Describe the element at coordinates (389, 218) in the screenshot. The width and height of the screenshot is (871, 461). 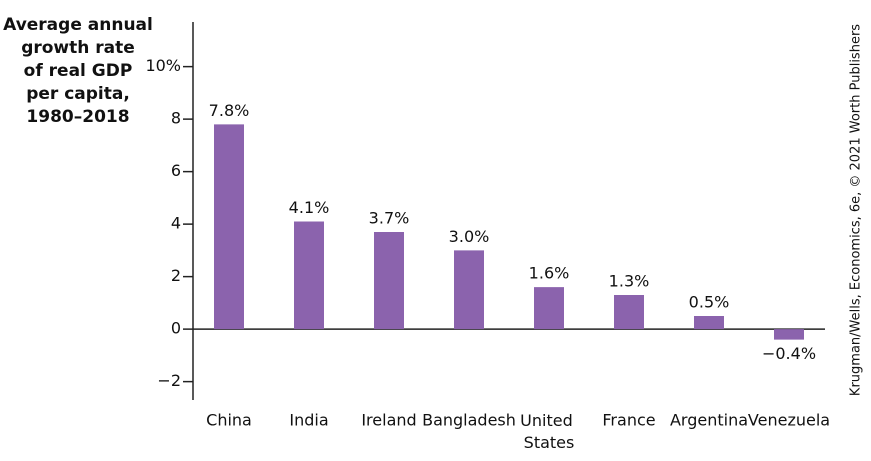
I see `value-label: 3.7%` at that location.